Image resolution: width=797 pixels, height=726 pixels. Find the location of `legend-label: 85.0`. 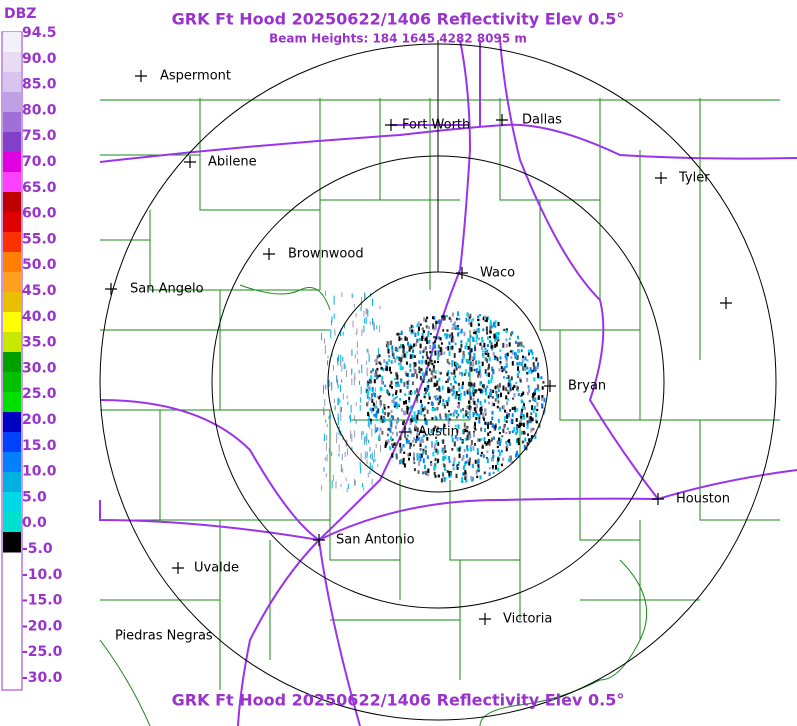

legend-label: 85.0 is located at coordinates (39, 85).